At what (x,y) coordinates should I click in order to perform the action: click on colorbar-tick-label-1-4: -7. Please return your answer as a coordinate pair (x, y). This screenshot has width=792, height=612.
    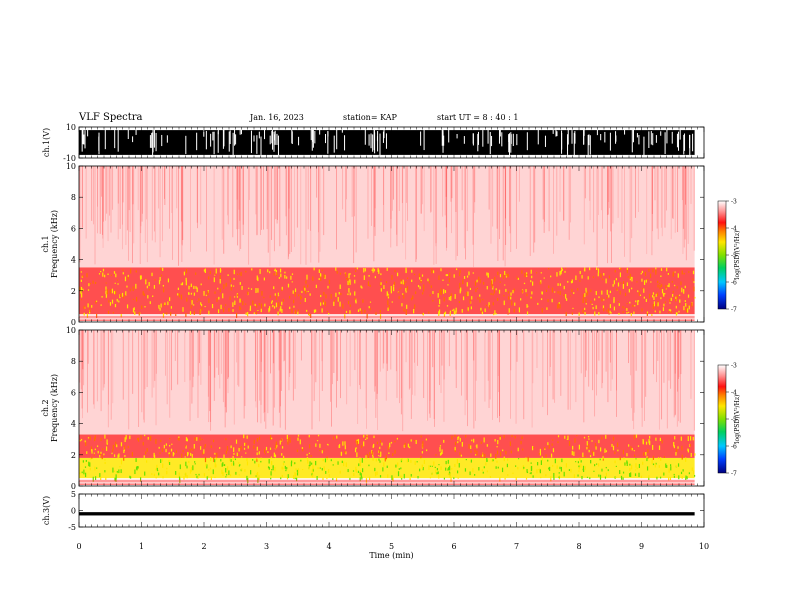
    Looking at the image, I should click on (734, 310).